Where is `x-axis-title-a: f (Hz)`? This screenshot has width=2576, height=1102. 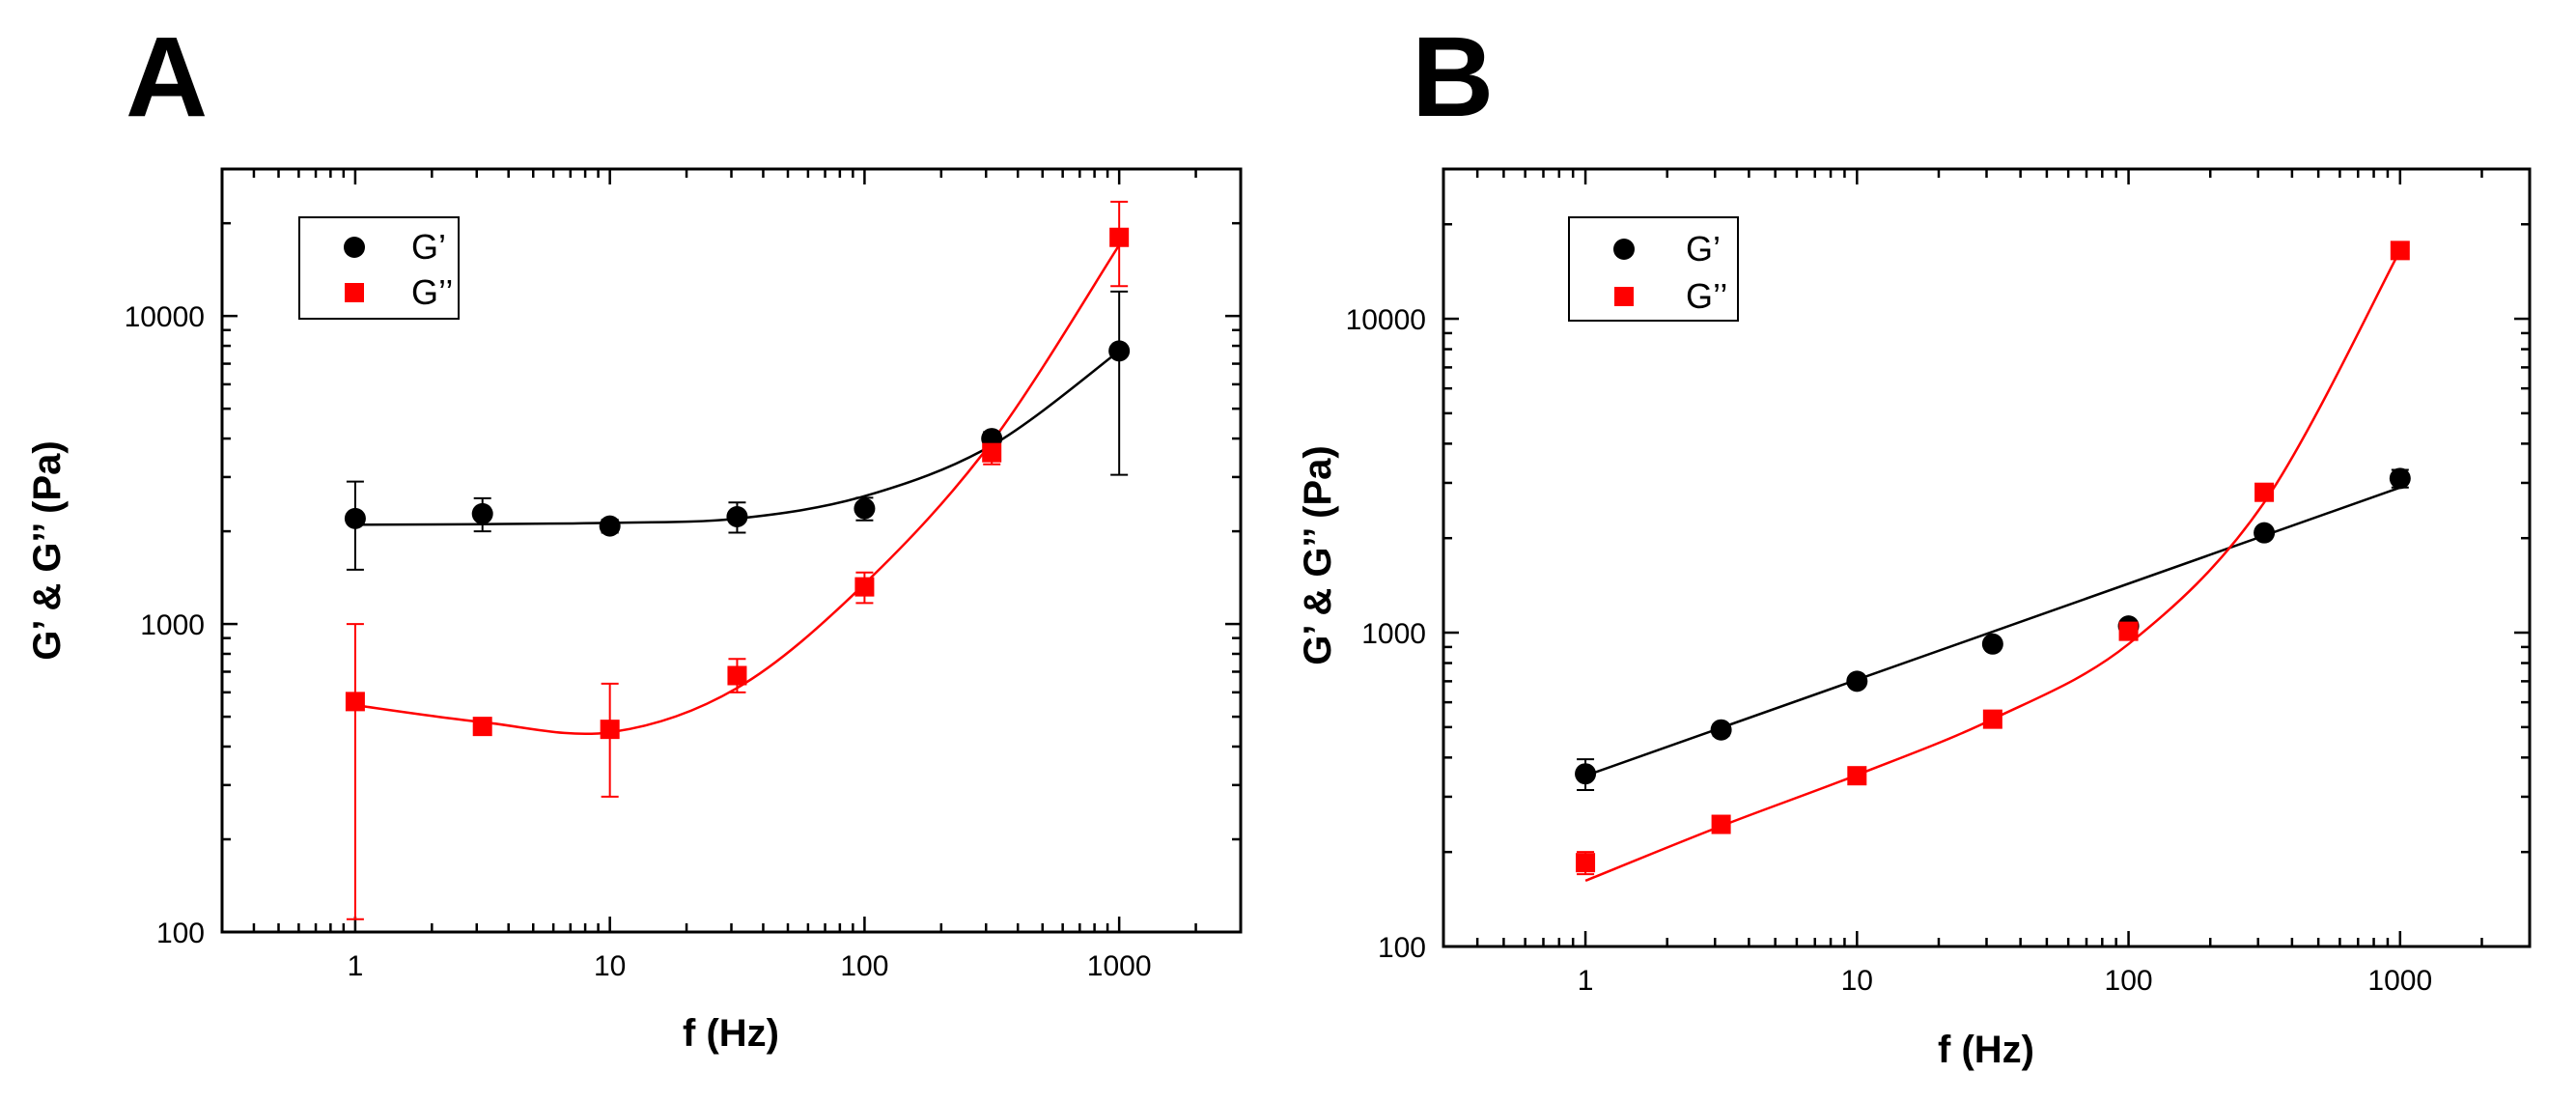 x-axis-title-a: f (Hz) is located at coordinates (731, 1033).